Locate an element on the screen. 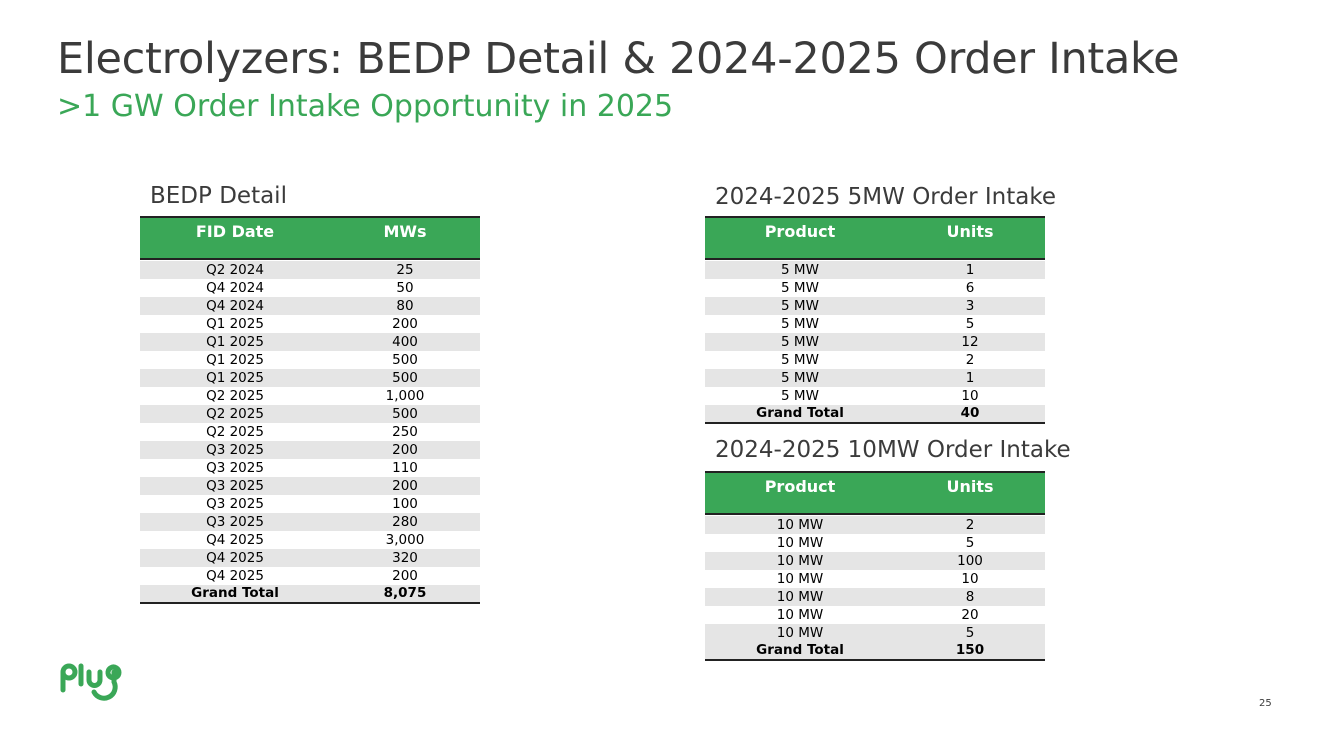  table-row: Q2 2025 250 is located at coordinates (310, 432).